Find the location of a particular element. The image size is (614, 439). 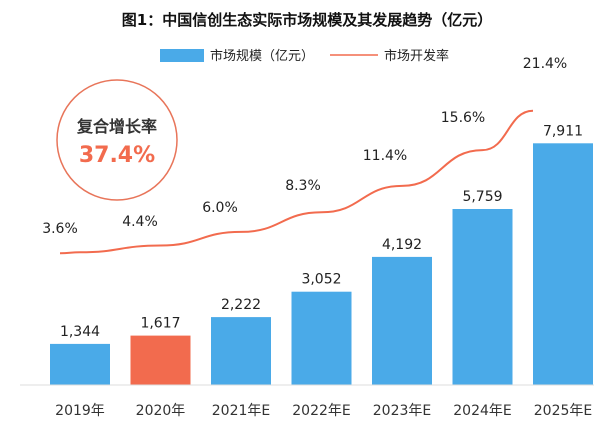

x-axis-tick-labels: 2019年 2020年 2021年E 2022年E 2023年E 2024年E 2025年E is located at coordinates (323, 411).